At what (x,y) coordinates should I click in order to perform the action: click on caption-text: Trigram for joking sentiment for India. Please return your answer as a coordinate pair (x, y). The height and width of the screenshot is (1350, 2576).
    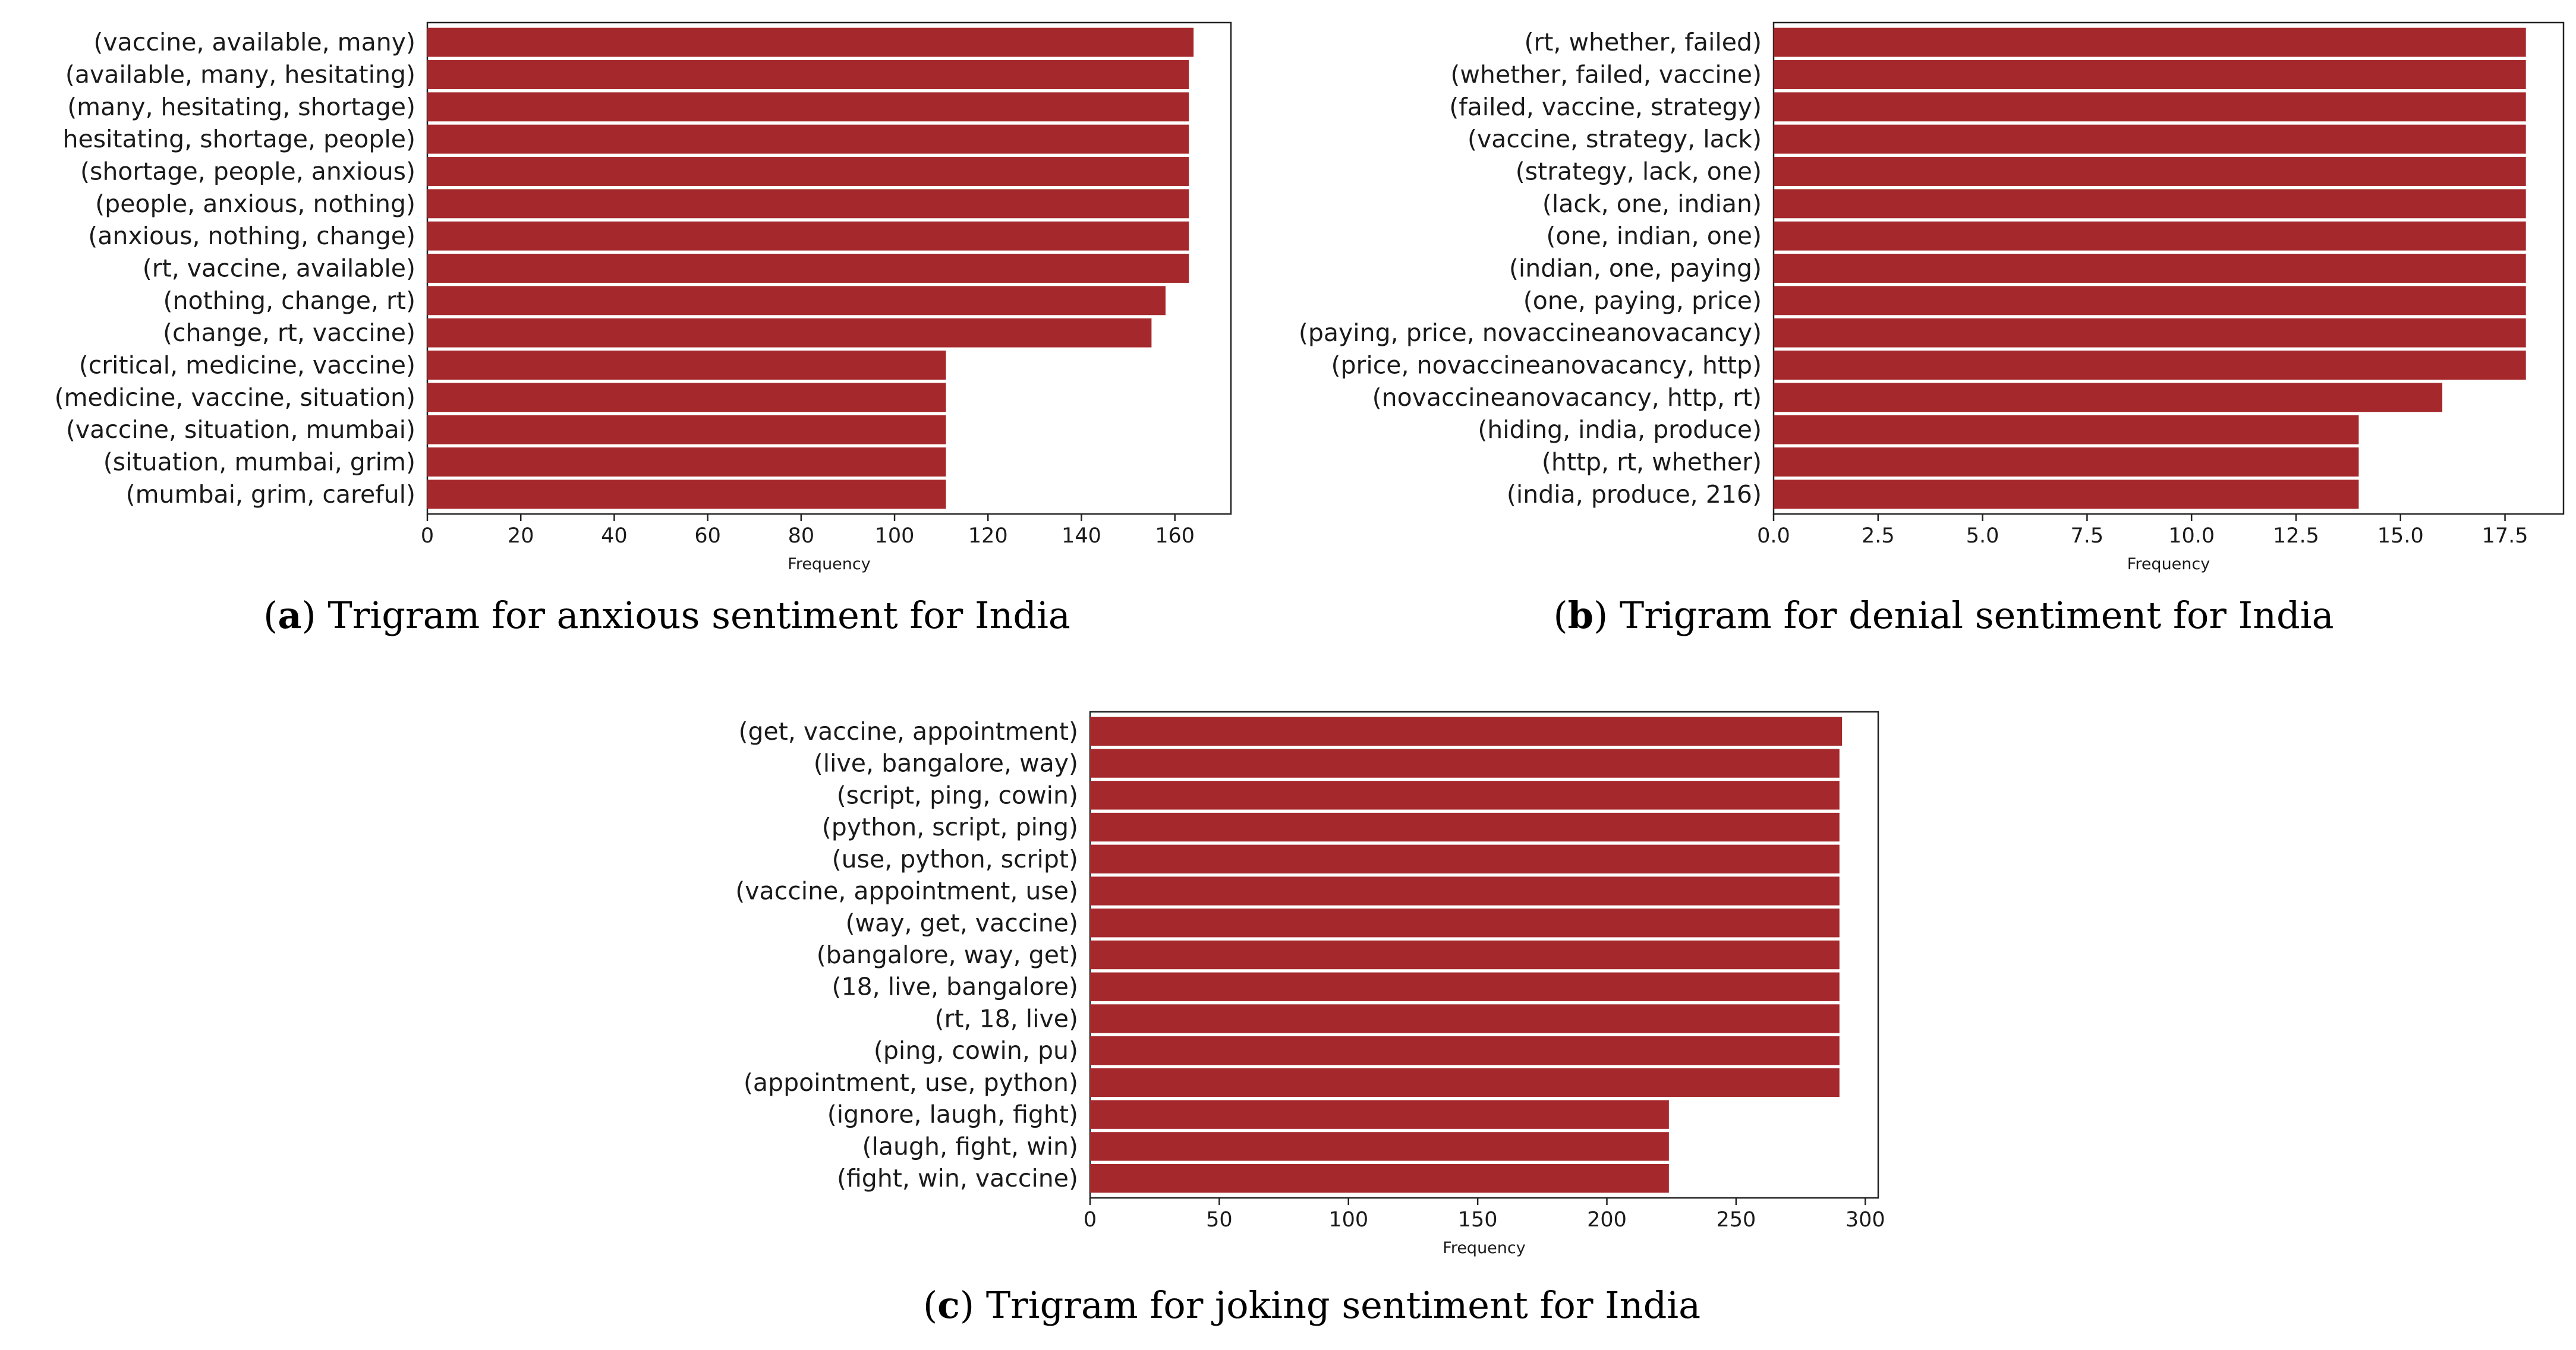
    Looking at the image, I should click on (1343, 1305).